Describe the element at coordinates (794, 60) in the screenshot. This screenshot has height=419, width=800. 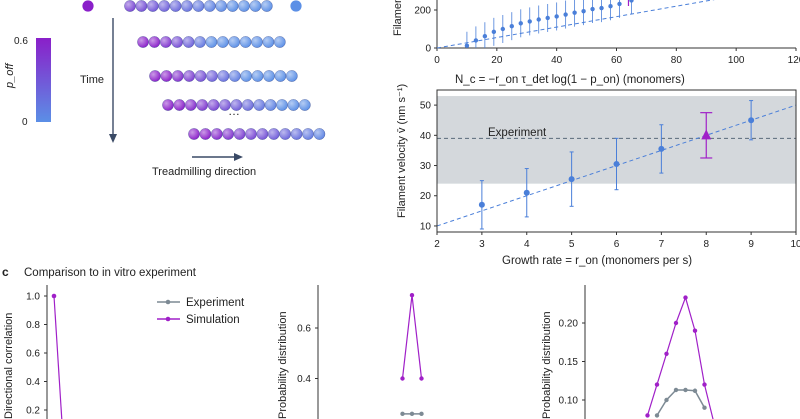
I see `top-x-tick-label: 120` at that location.